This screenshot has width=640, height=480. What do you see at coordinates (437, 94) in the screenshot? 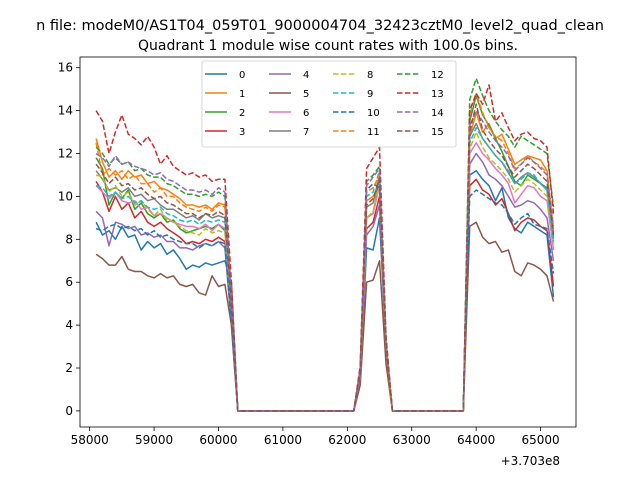
I see `legend-label-13: 13` at bounding box center [437, 94].